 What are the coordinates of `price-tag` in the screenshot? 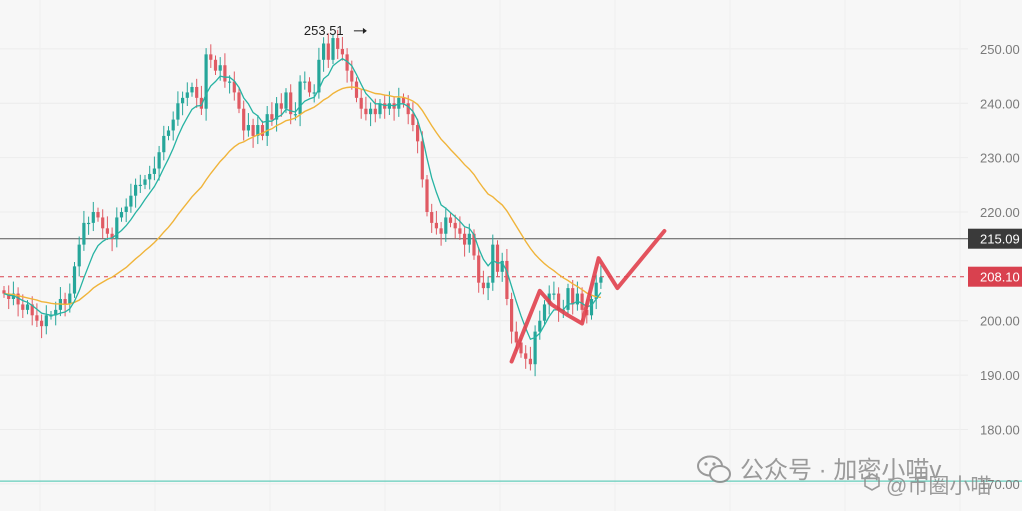 It's located at (995, 238).